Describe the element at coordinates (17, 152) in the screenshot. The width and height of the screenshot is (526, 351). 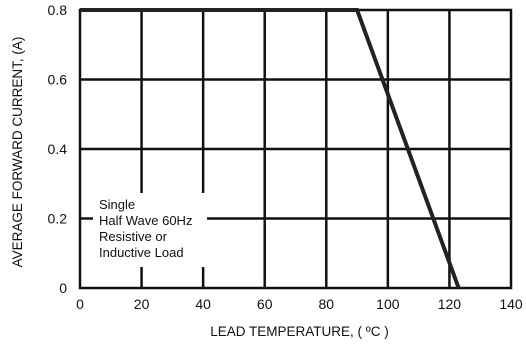
I see `y-axis-title: AVERAGE FORWARD CURRENT, (A)` at that location.